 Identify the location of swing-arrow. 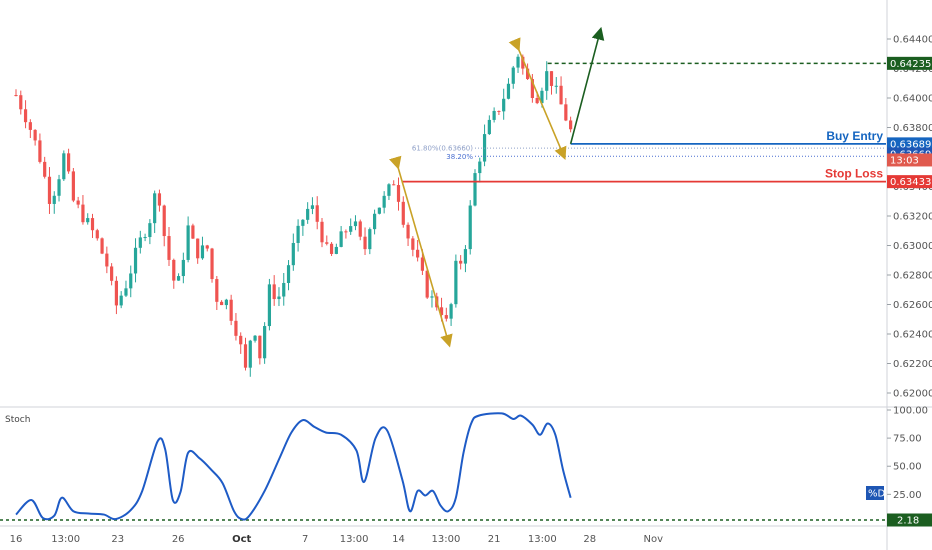
(421, 251).